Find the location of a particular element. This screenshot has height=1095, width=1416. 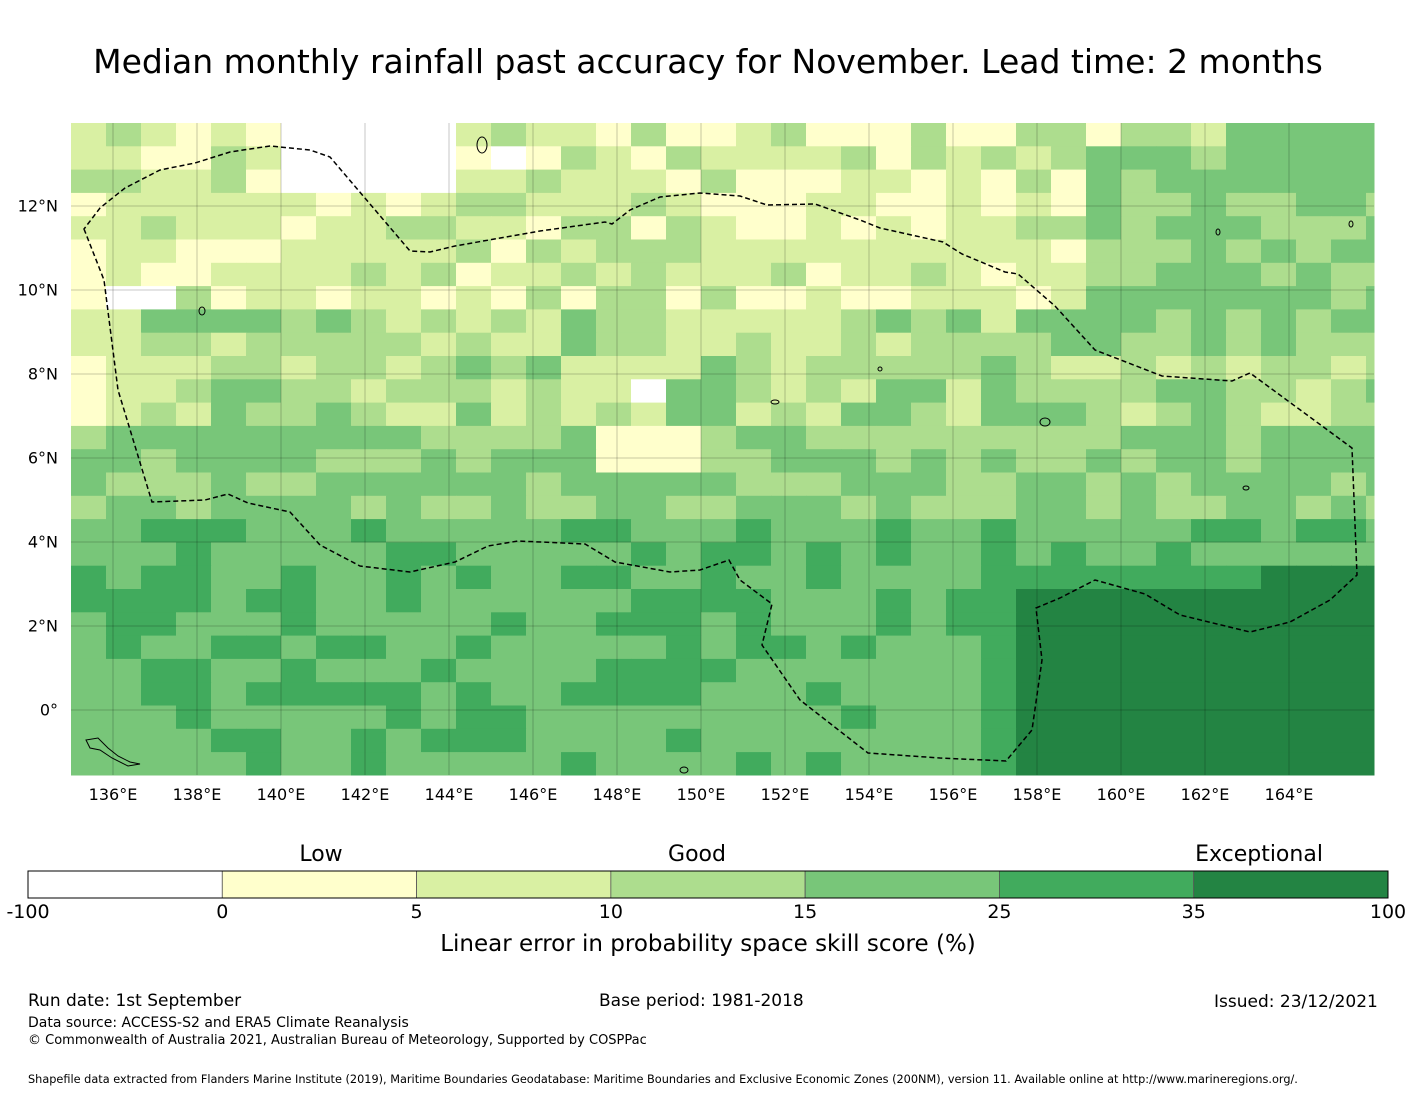

longitude-tick-label: 150°E is located at coordinates (701, 794).